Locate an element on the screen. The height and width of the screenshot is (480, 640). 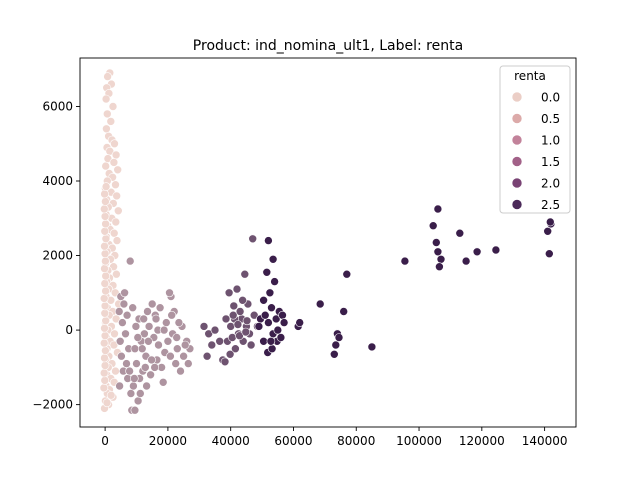
x-tick-label: 100000 is located at coordinates (419, 441).